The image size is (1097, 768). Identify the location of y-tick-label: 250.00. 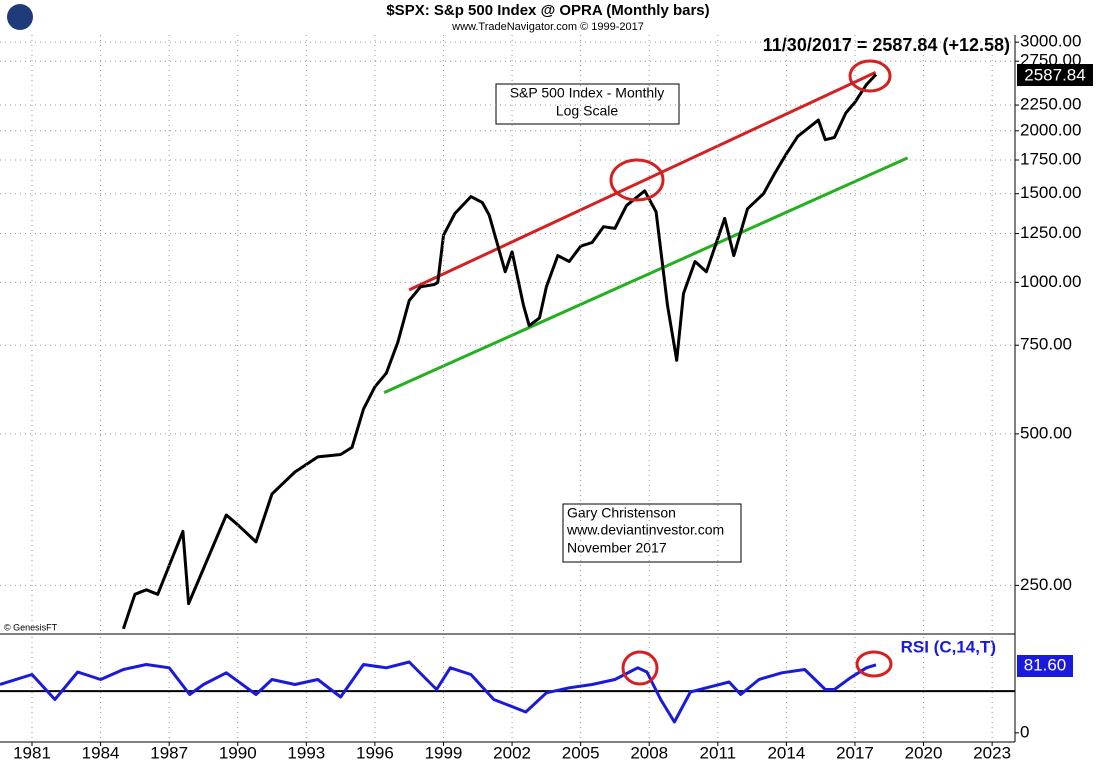
(1046, 584).